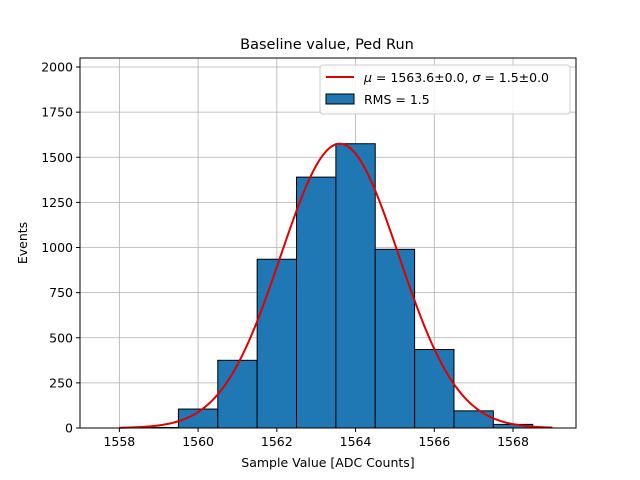 Image resolution: width=640 pixels, height=480 pixels. Describe the element at coordinates (119, 441) in the screenshot. I see `x-tick-label: 1558` at that location.